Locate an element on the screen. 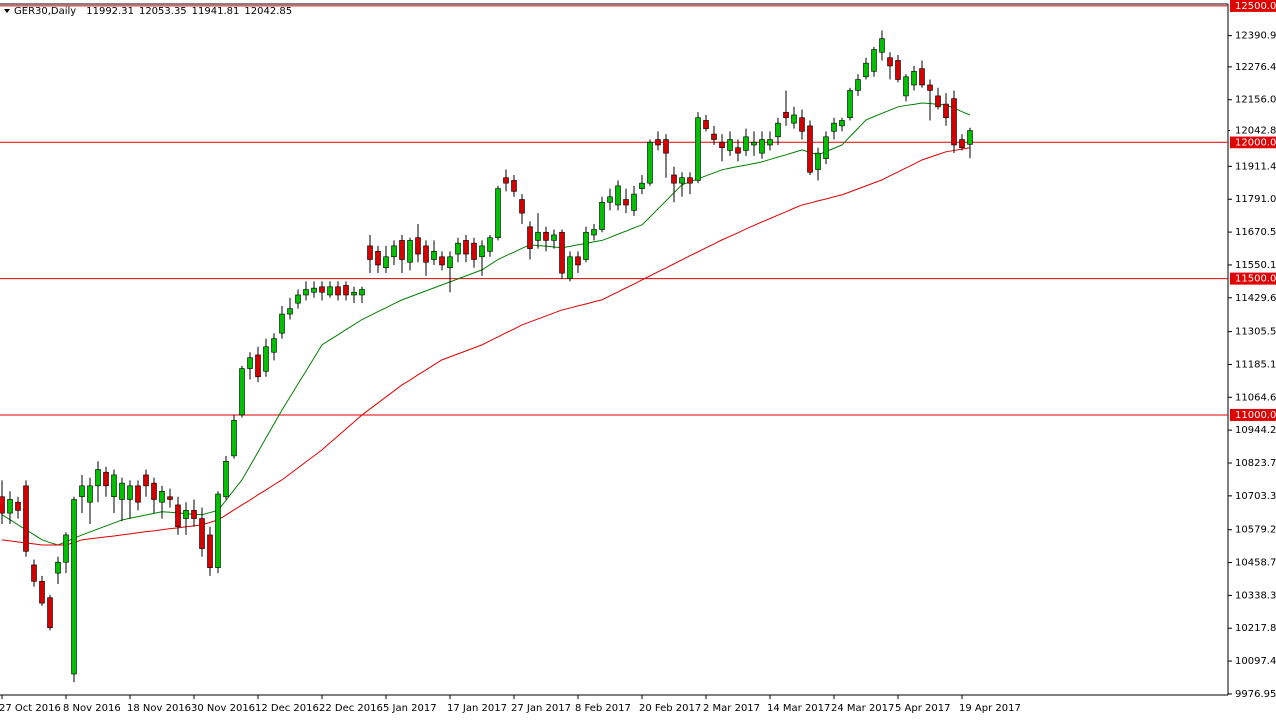 The height and width of the screenshot is (723, 1276). header-values: 11992.31 12053.35 11941.81 12042.85 is located at coordinates (189, 11).